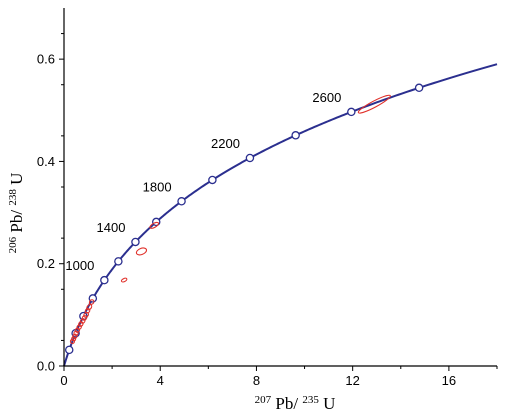 The width and height of the screenshot is (505, 418). What do you see at coordinates (46, 263) in the screenshot?
I see `y-tick-label-0.2: 0.2` at bounding box center [46, 263].